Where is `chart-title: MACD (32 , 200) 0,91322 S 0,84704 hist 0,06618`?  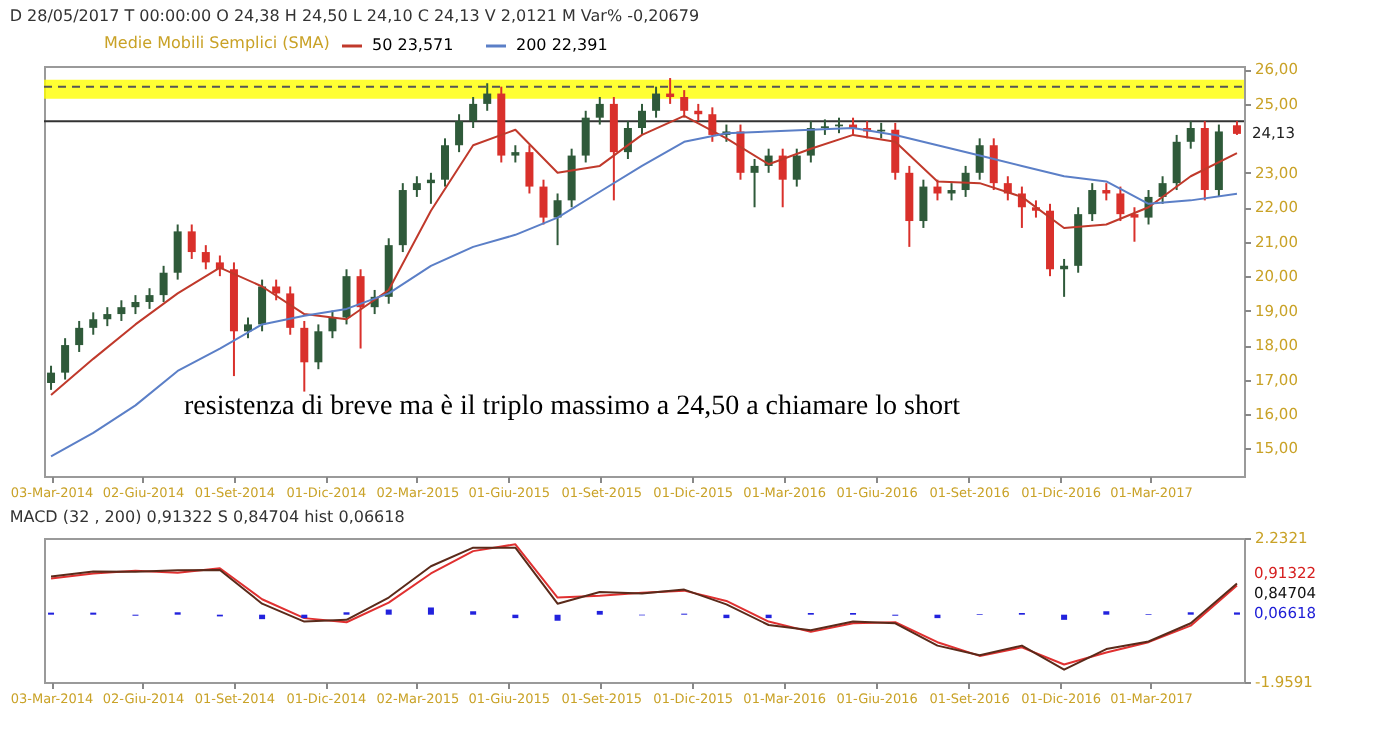
chart-title: MACD (32 , 200) 0,91322 S 0,84704 hist 0,06618 is located at coordinates (207, 517).